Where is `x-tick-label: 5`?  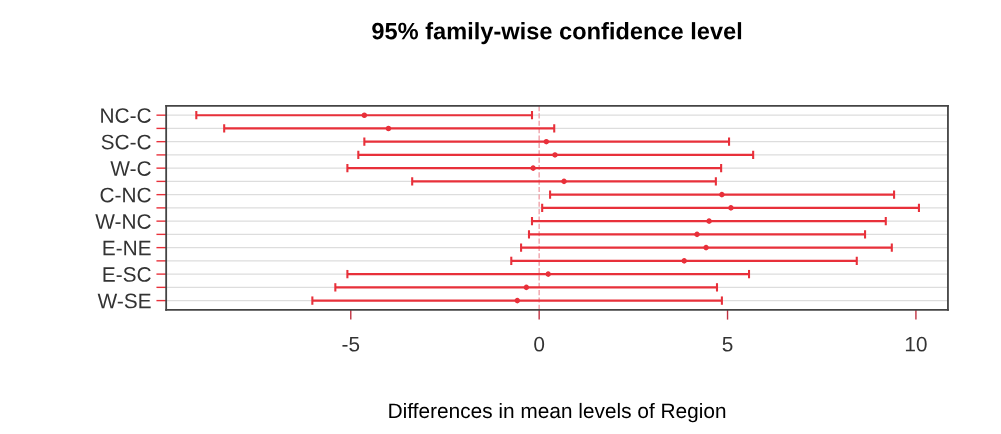 x-tick-label: 5 is located at coordinates (727, 344).